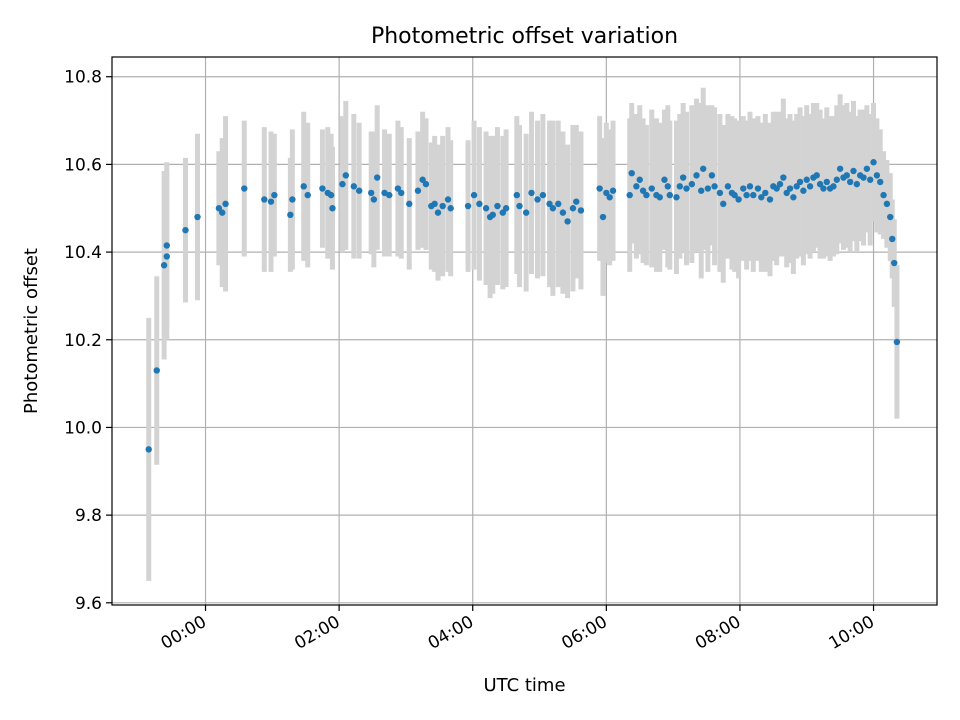 Image resolution: width=960 pixels, height=720 pixels. Describe the element at coordinates (184, 633) in the screenshot. I see `x-tick-label: 00:00` at that location.